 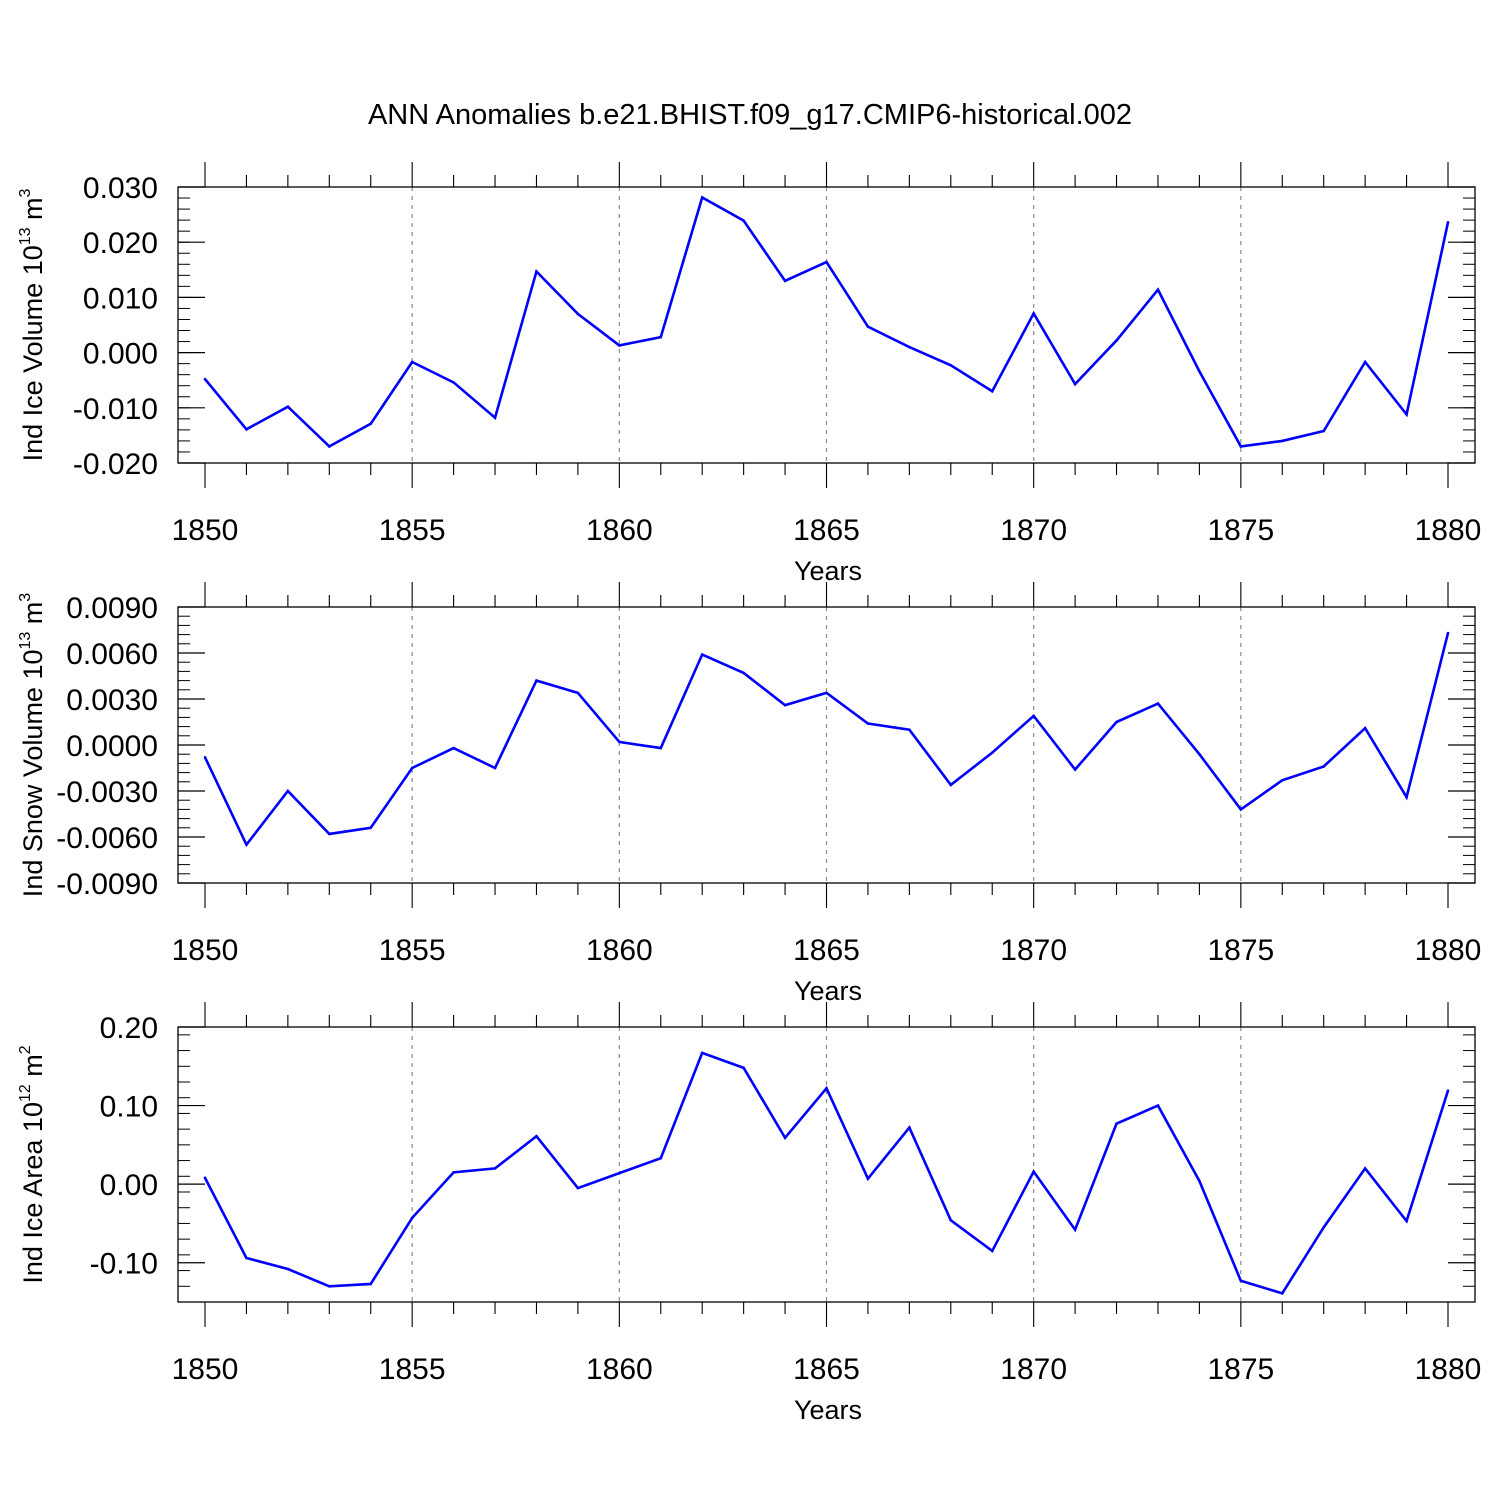 What do you see at coordinates (129, 1028) in the screenshot?
I see `y-tick-label: 0.20` at bounding box center [129, 1028].